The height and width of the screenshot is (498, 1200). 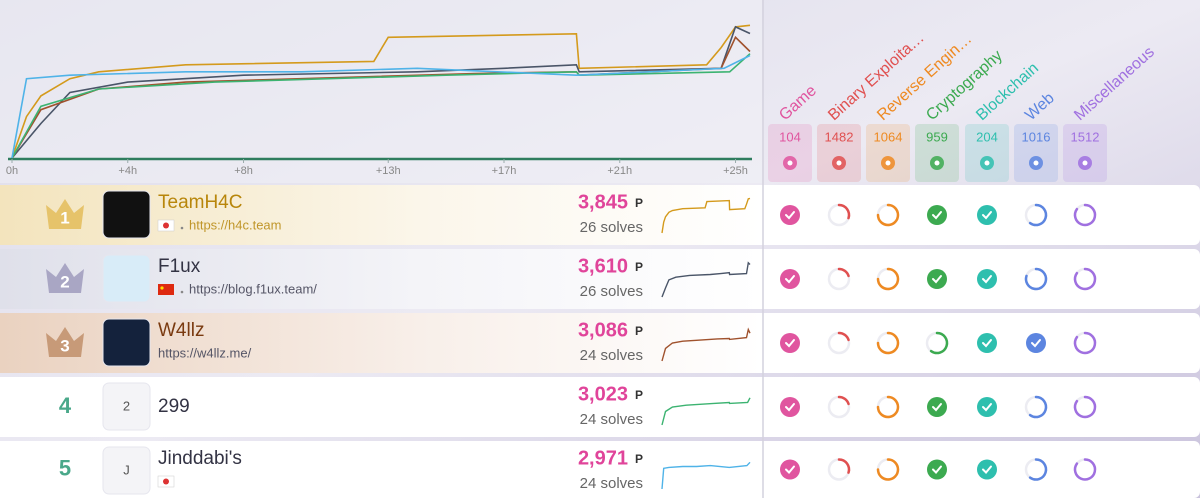 I want to click on team-name: TeamH4C, so click(x=200, y=202).